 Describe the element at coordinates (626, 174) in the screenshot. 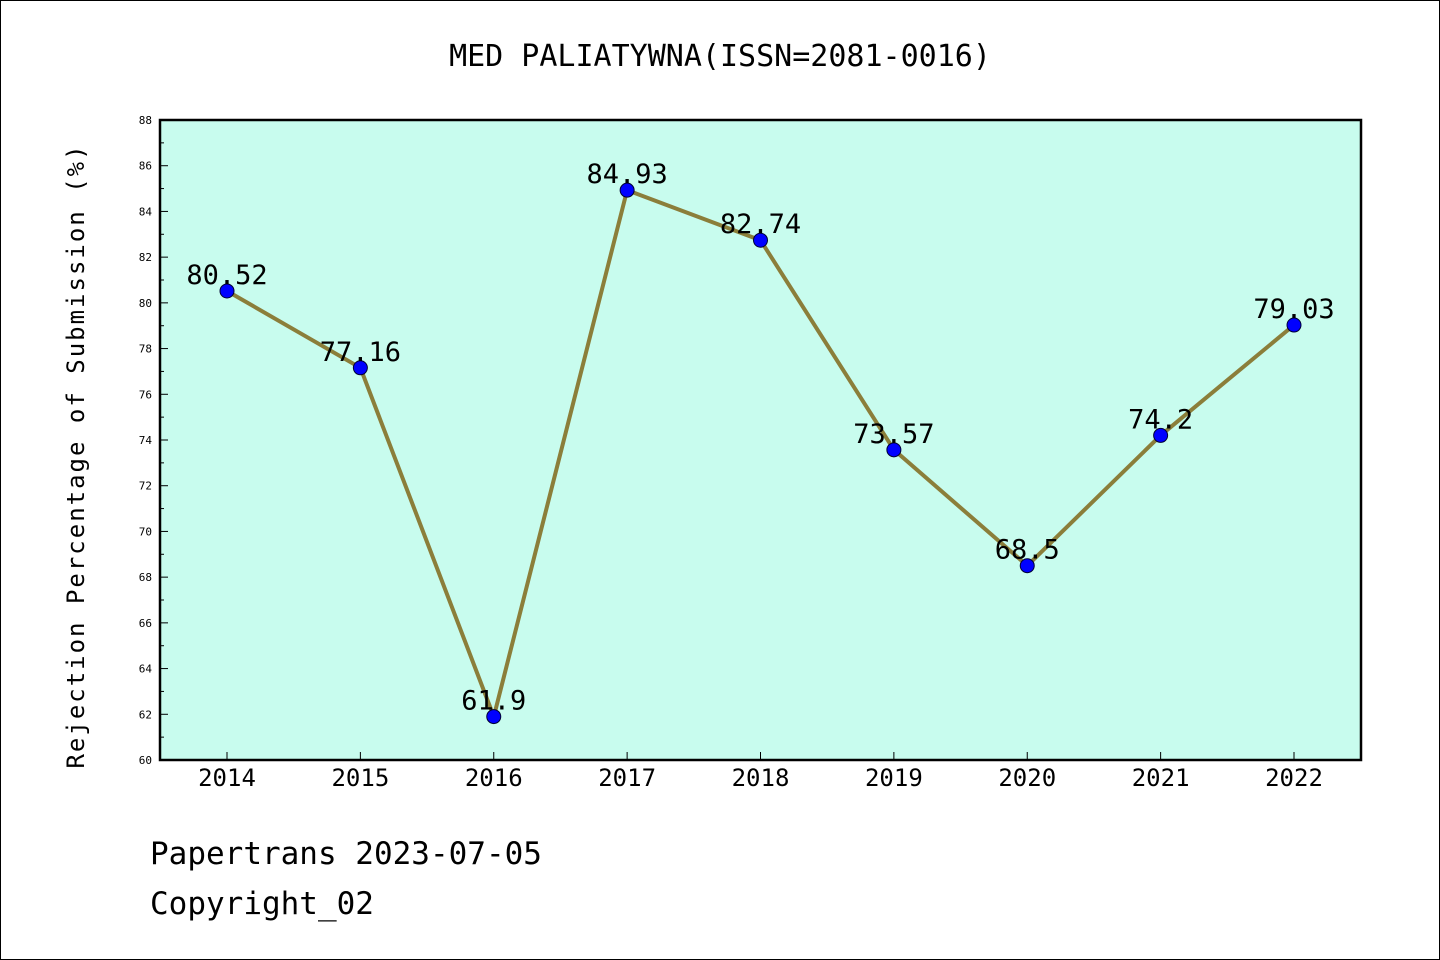

I see `data-label: 84.93` at that location.